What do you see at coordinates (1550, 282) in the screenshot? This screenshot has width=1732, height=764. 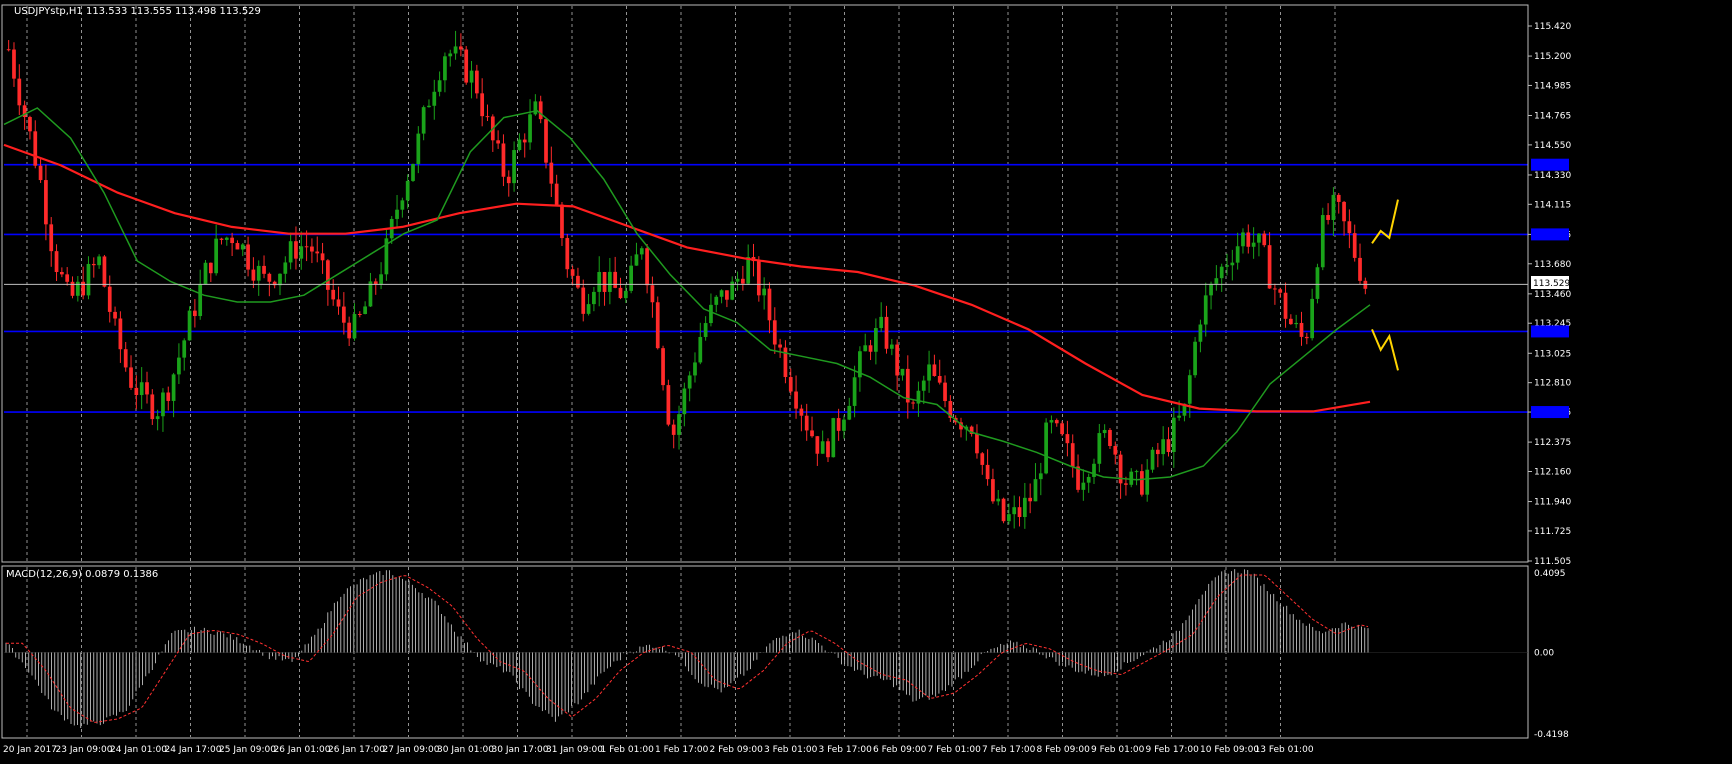 I see `current-price-tag-bg` at bounding box center [1550, 282].